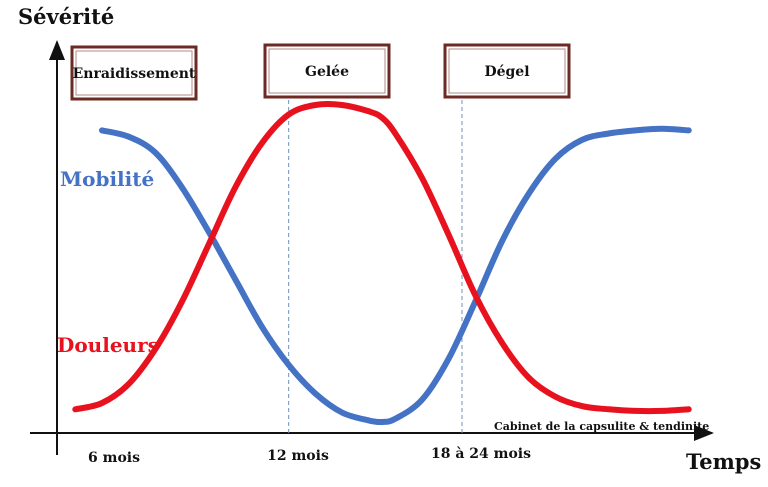  I want to click on phase-box-gelee: Gelée, so click(327, 71).